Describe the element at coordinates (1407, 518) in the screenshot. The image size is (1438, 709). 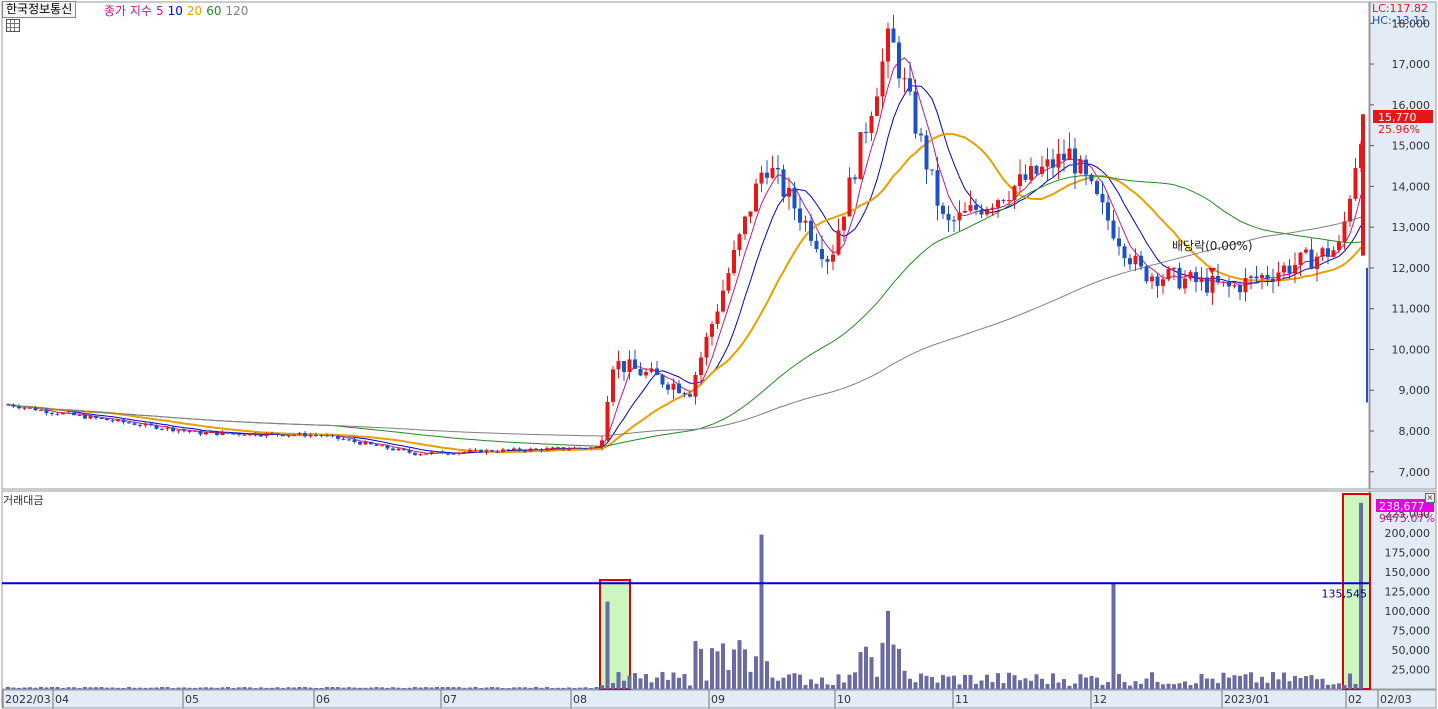
I see `latest-volume-pct: 9475.07%` at that location.